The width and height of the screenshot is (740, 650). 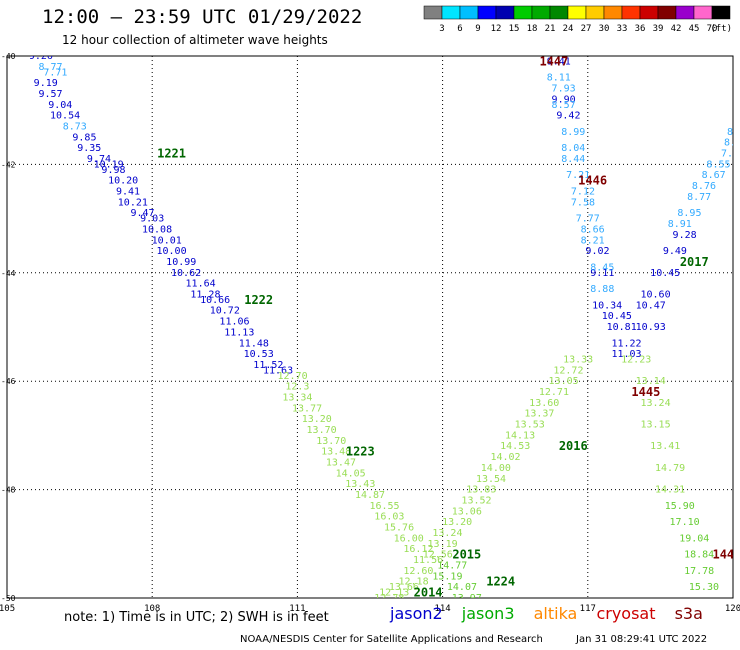 I want to click on wave-height-value: 9.41, so click(x=559, y=61).